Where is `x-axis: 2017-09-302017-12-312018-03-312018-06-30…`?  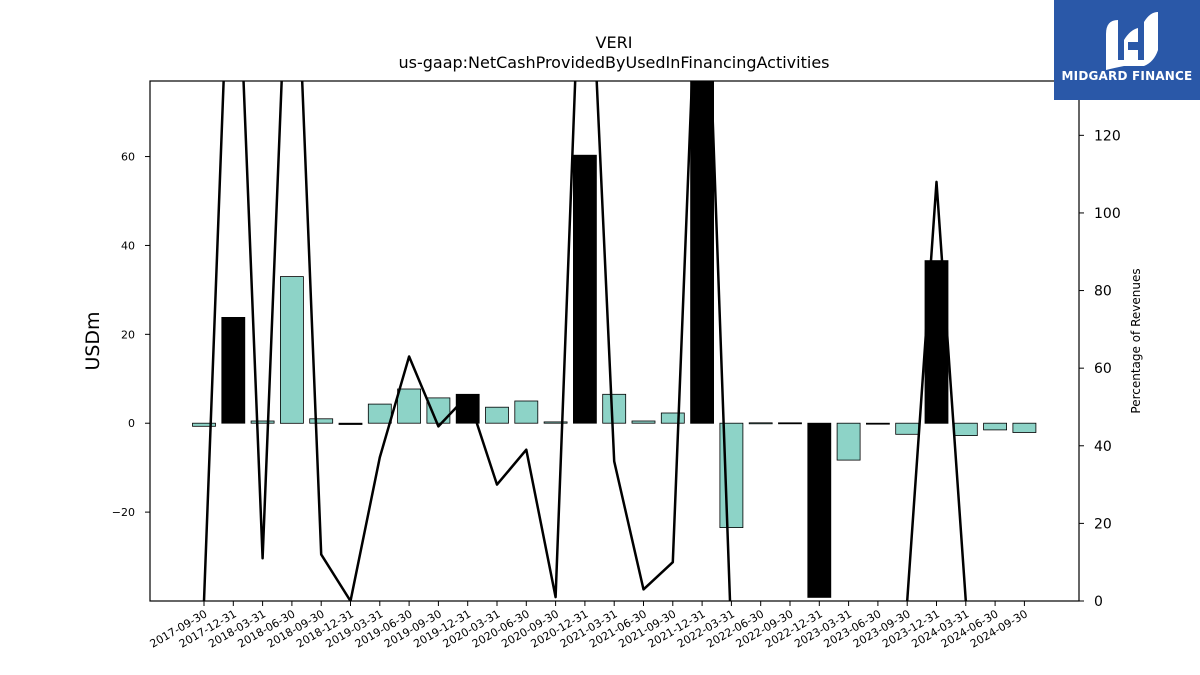 x-axis: 2017-09-302017-12-312018-03-312018-06-30… is located at coordinates (589, 626).